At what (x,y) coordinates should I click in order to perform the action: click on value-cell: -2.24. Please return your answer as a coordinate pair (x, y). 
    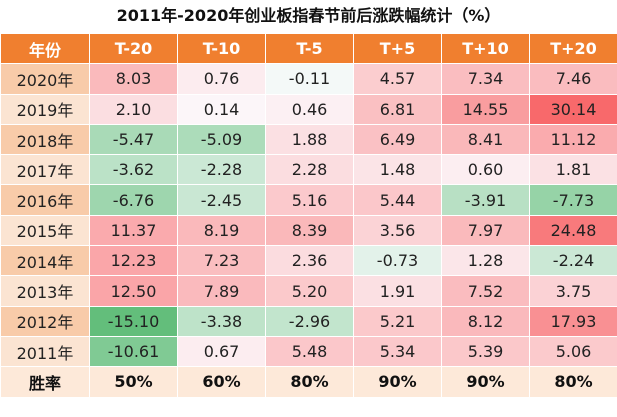
    Looking at the image, I should click on (573, 261).